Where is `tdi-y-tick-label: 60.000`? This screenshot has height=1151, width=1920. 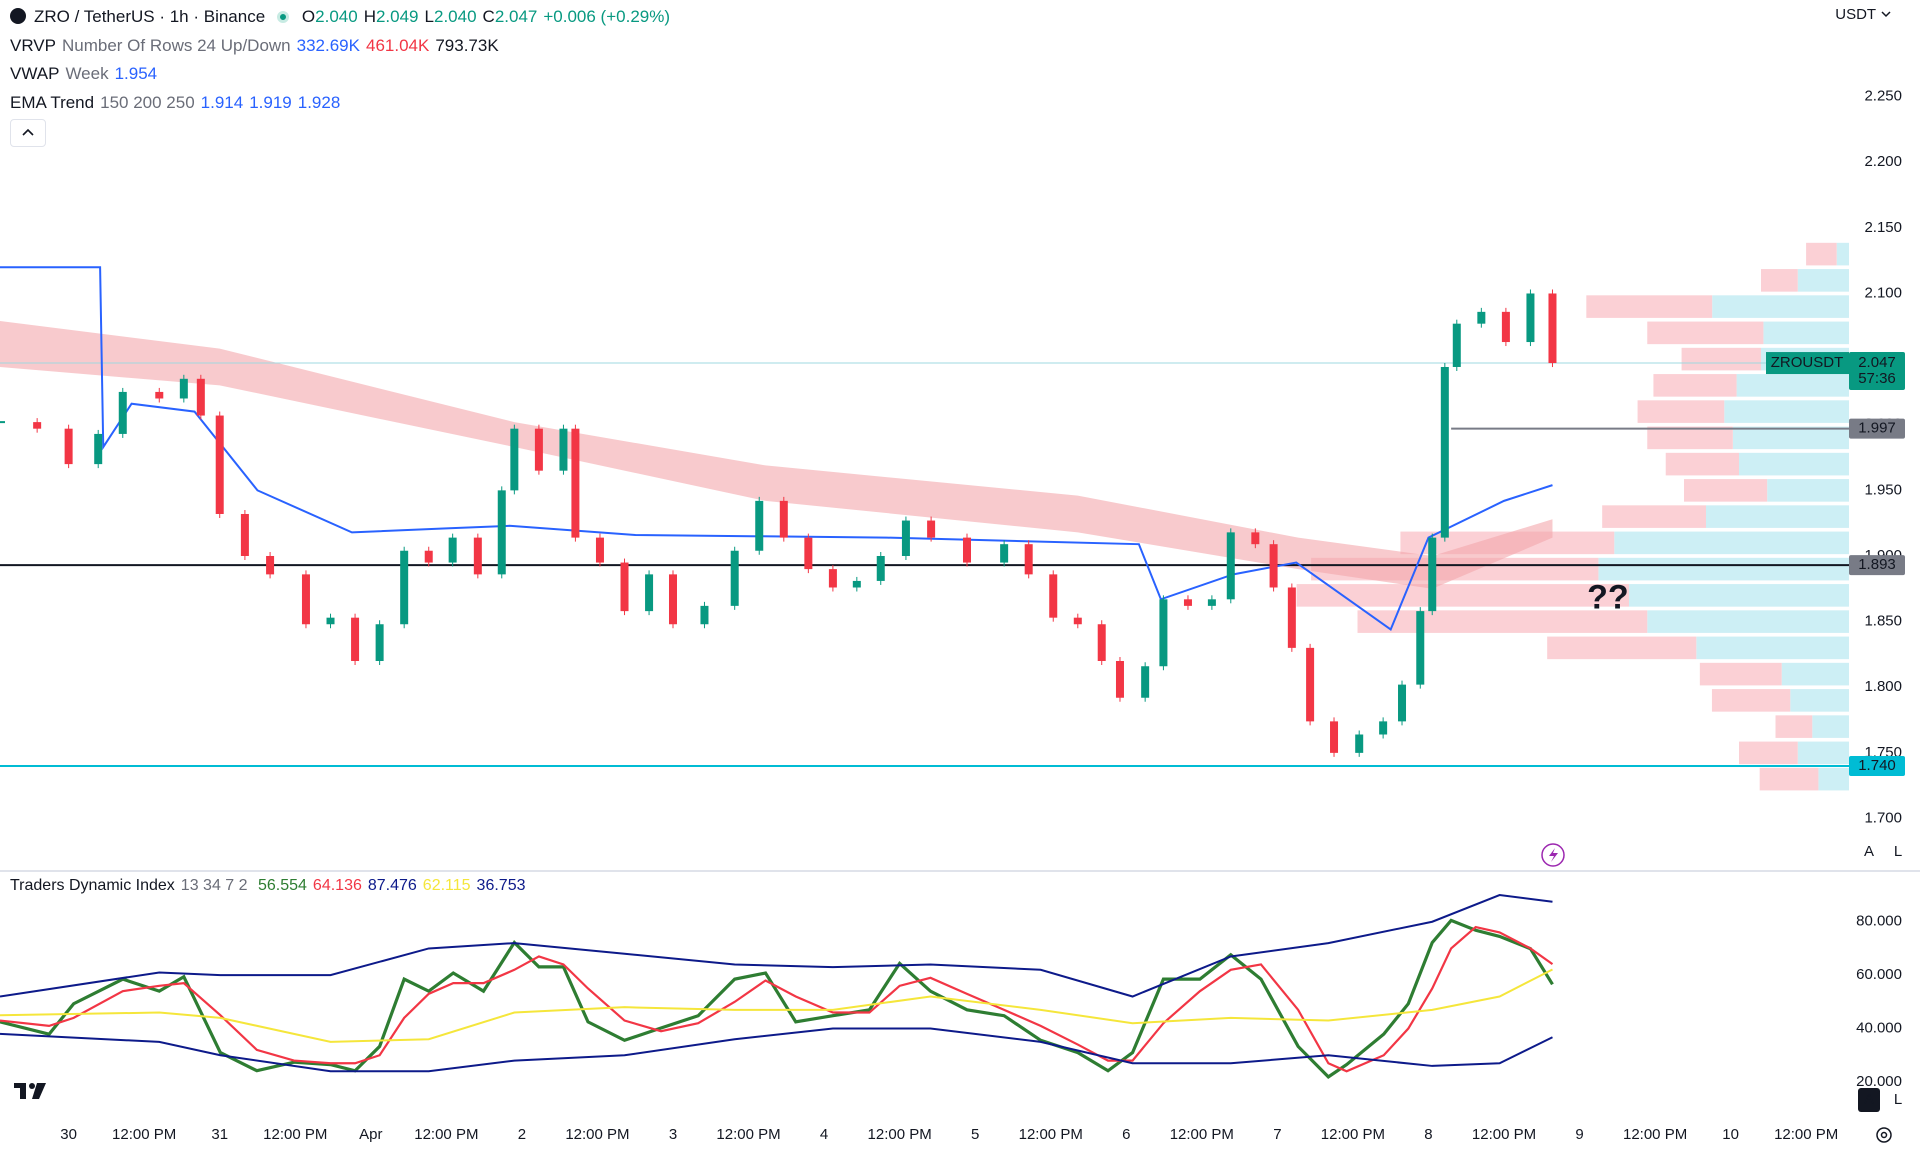
tdi-y-tick-label: 60.000 is located at coordinates (1879, 974).